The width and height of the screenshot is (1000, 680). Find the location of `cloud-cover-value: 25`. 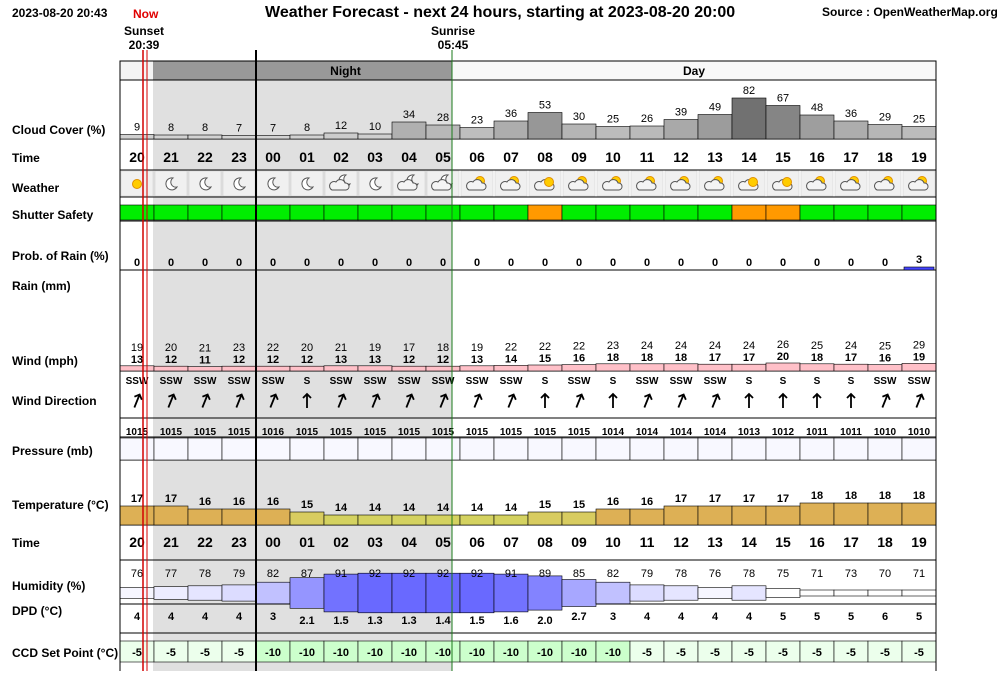

cloud-cover-value: 25 is located at coordinates (613, 120).